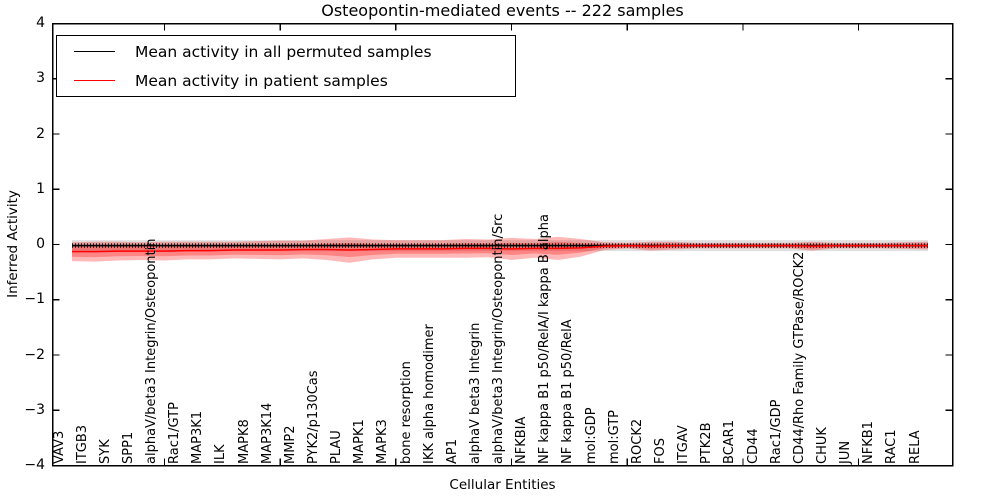 This screenshot has height=500, width=1000. Describe the element at coordinates (40, 23) in the screenshot. I see `y-tick-label: 4` at that location.